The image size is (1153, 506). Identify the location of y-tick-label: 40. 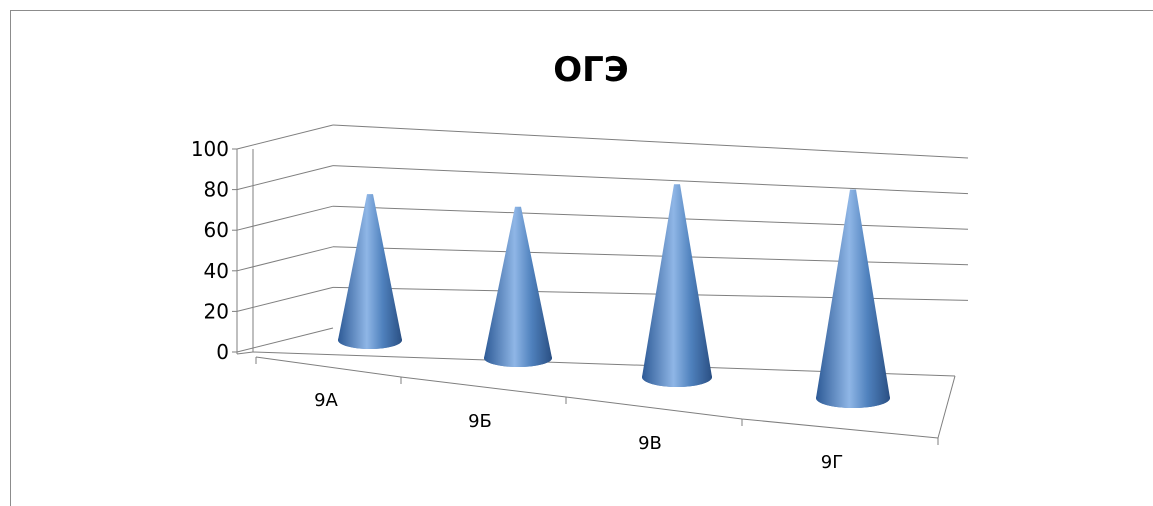
(216, 271).